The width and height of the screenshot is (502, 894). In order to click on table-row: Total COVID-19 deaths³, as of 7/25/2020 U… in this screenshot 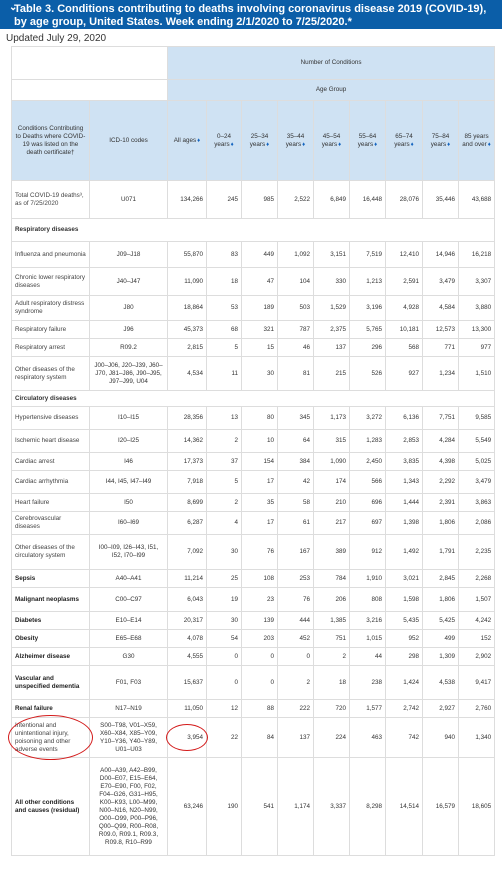, I will do `click(253, 199)`.